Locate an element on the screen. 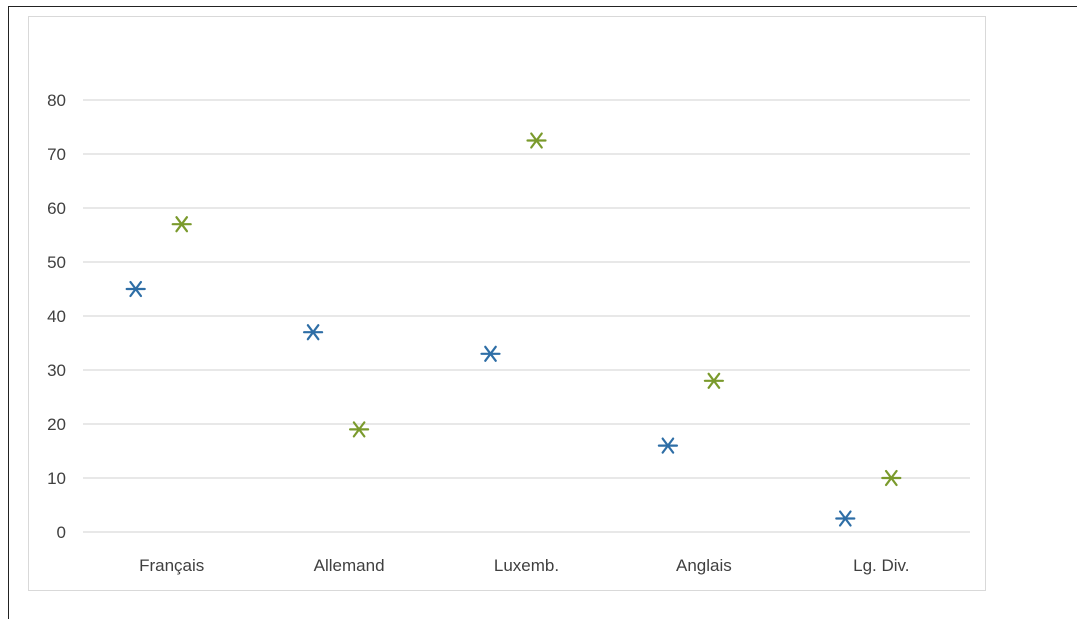  x-tick-label: Français is located at coordinates (171, 565).